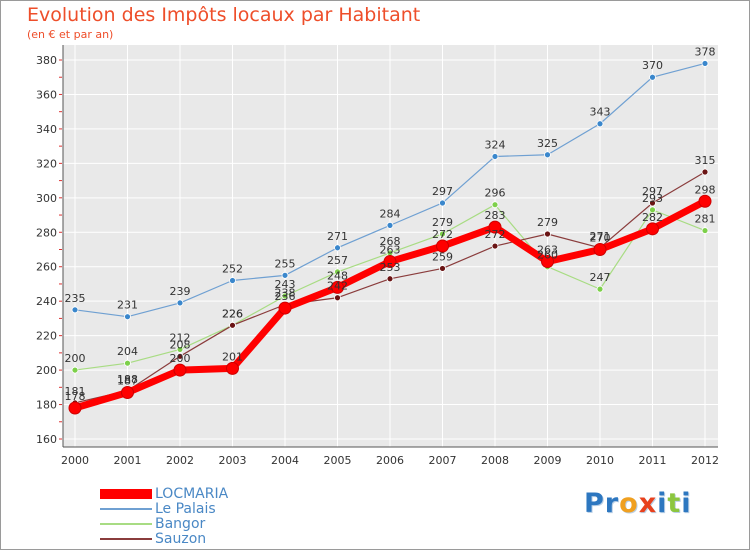 The image size is (750, 550). Describe the element at coordinates (126, 524) in the screenshot. I see `legend-swatch-bangor` at that location.